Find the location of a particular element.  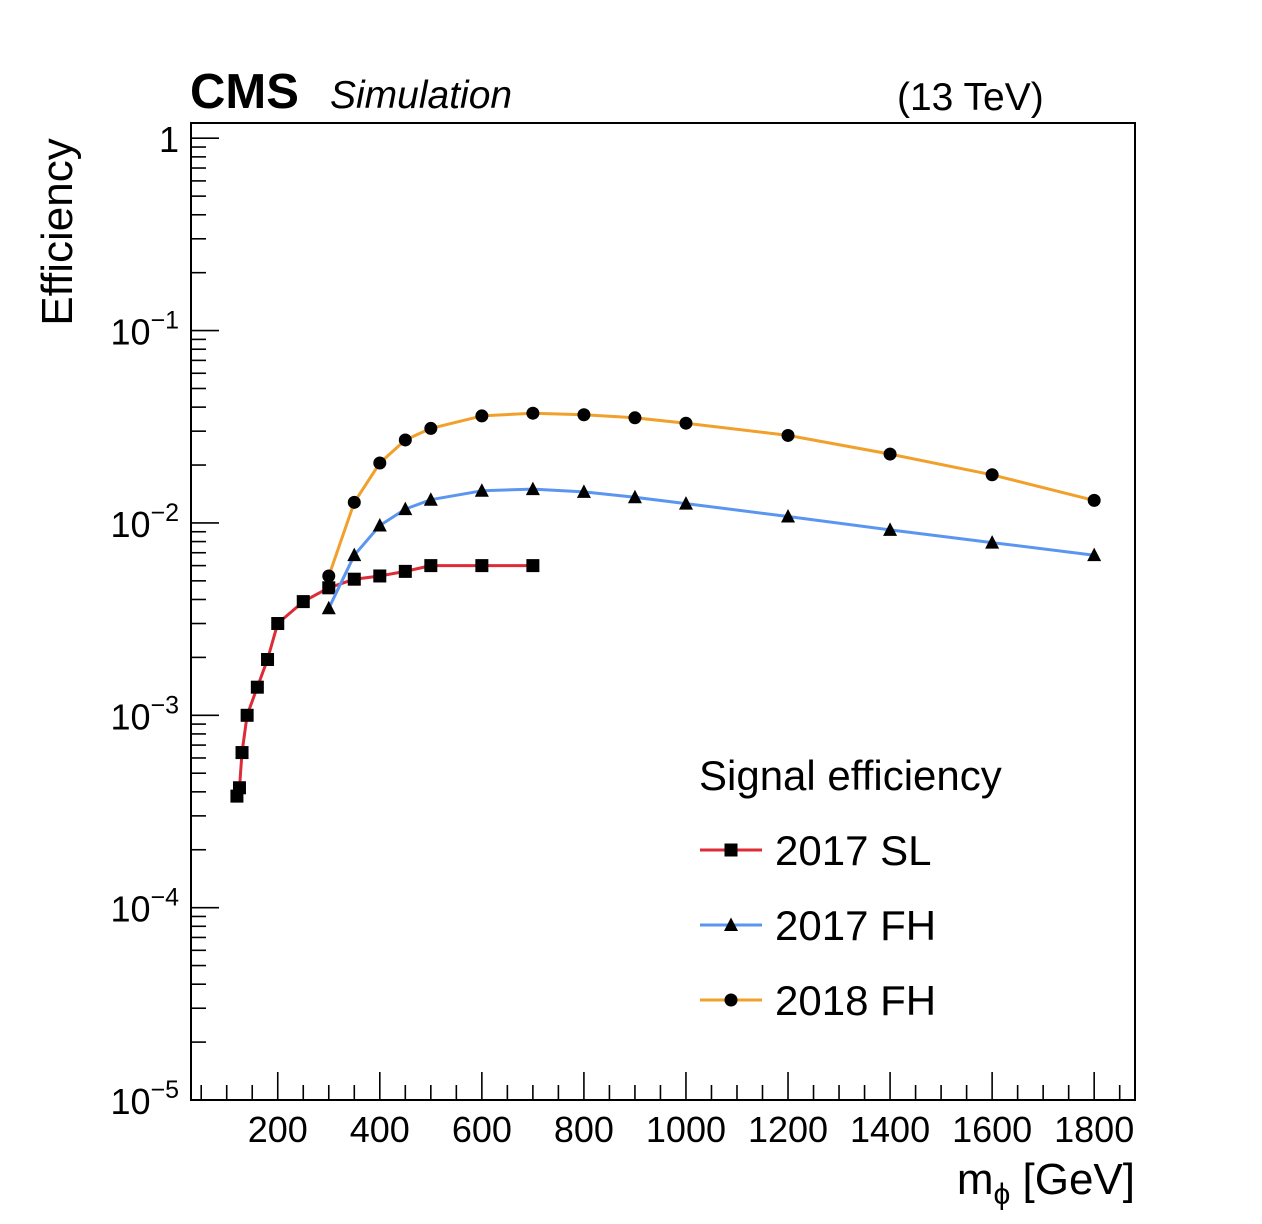

y-tick-label: 10⁻³ is located at coordinates (144, 714).